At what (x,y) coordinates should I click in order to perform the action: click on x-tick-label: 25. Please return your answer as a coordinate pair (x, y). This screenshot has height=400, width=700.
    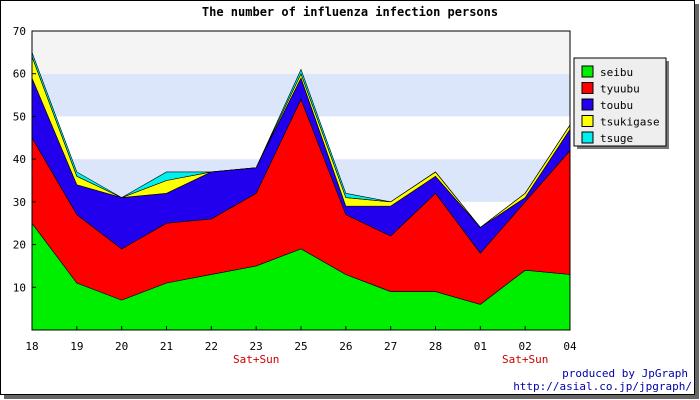
    Looking at the image, I should click on (300, 346).